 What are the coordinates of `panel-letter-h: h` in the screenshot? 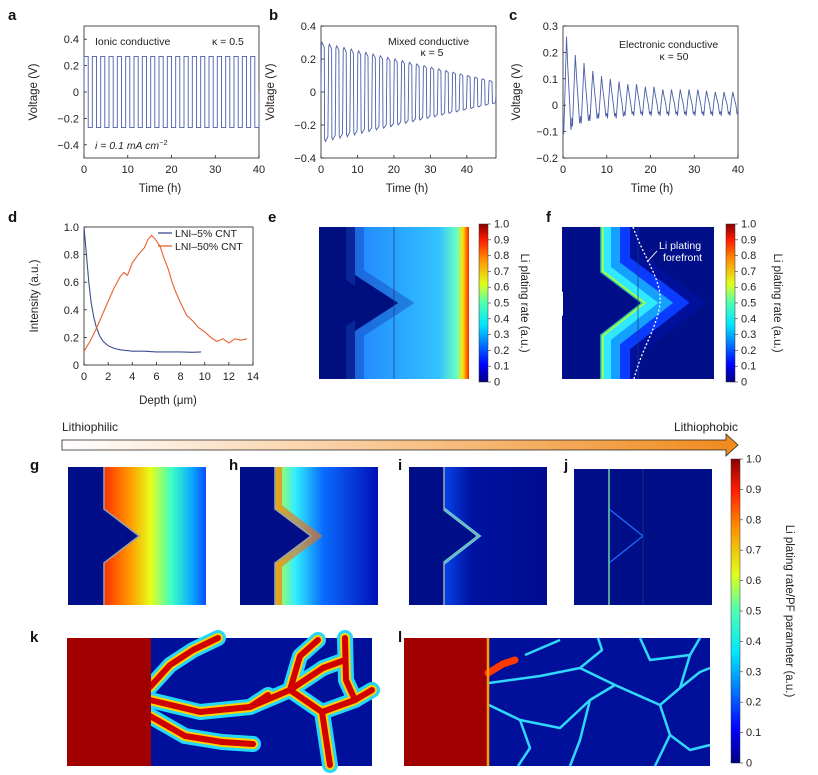 It's located at (233, 465).